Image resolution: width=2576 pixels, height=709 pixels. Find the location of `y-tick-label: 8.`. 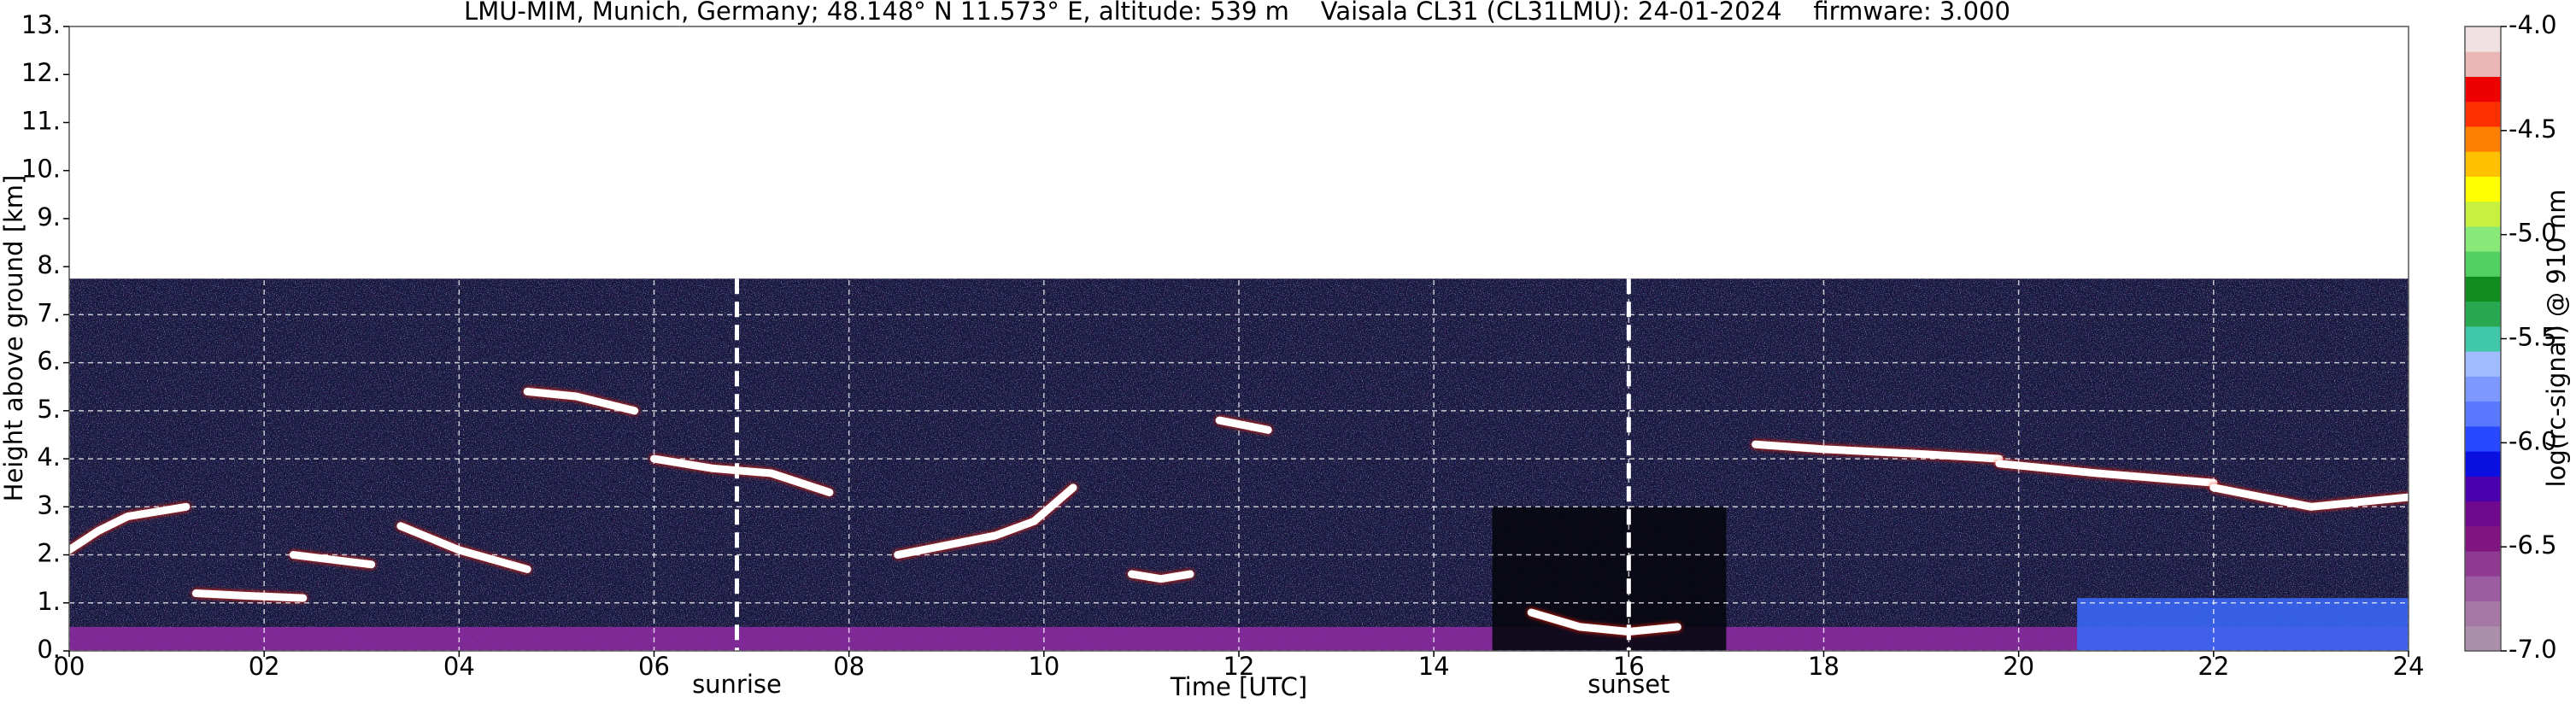

y-tick-label: 8. is located at coordinates (49, 264).